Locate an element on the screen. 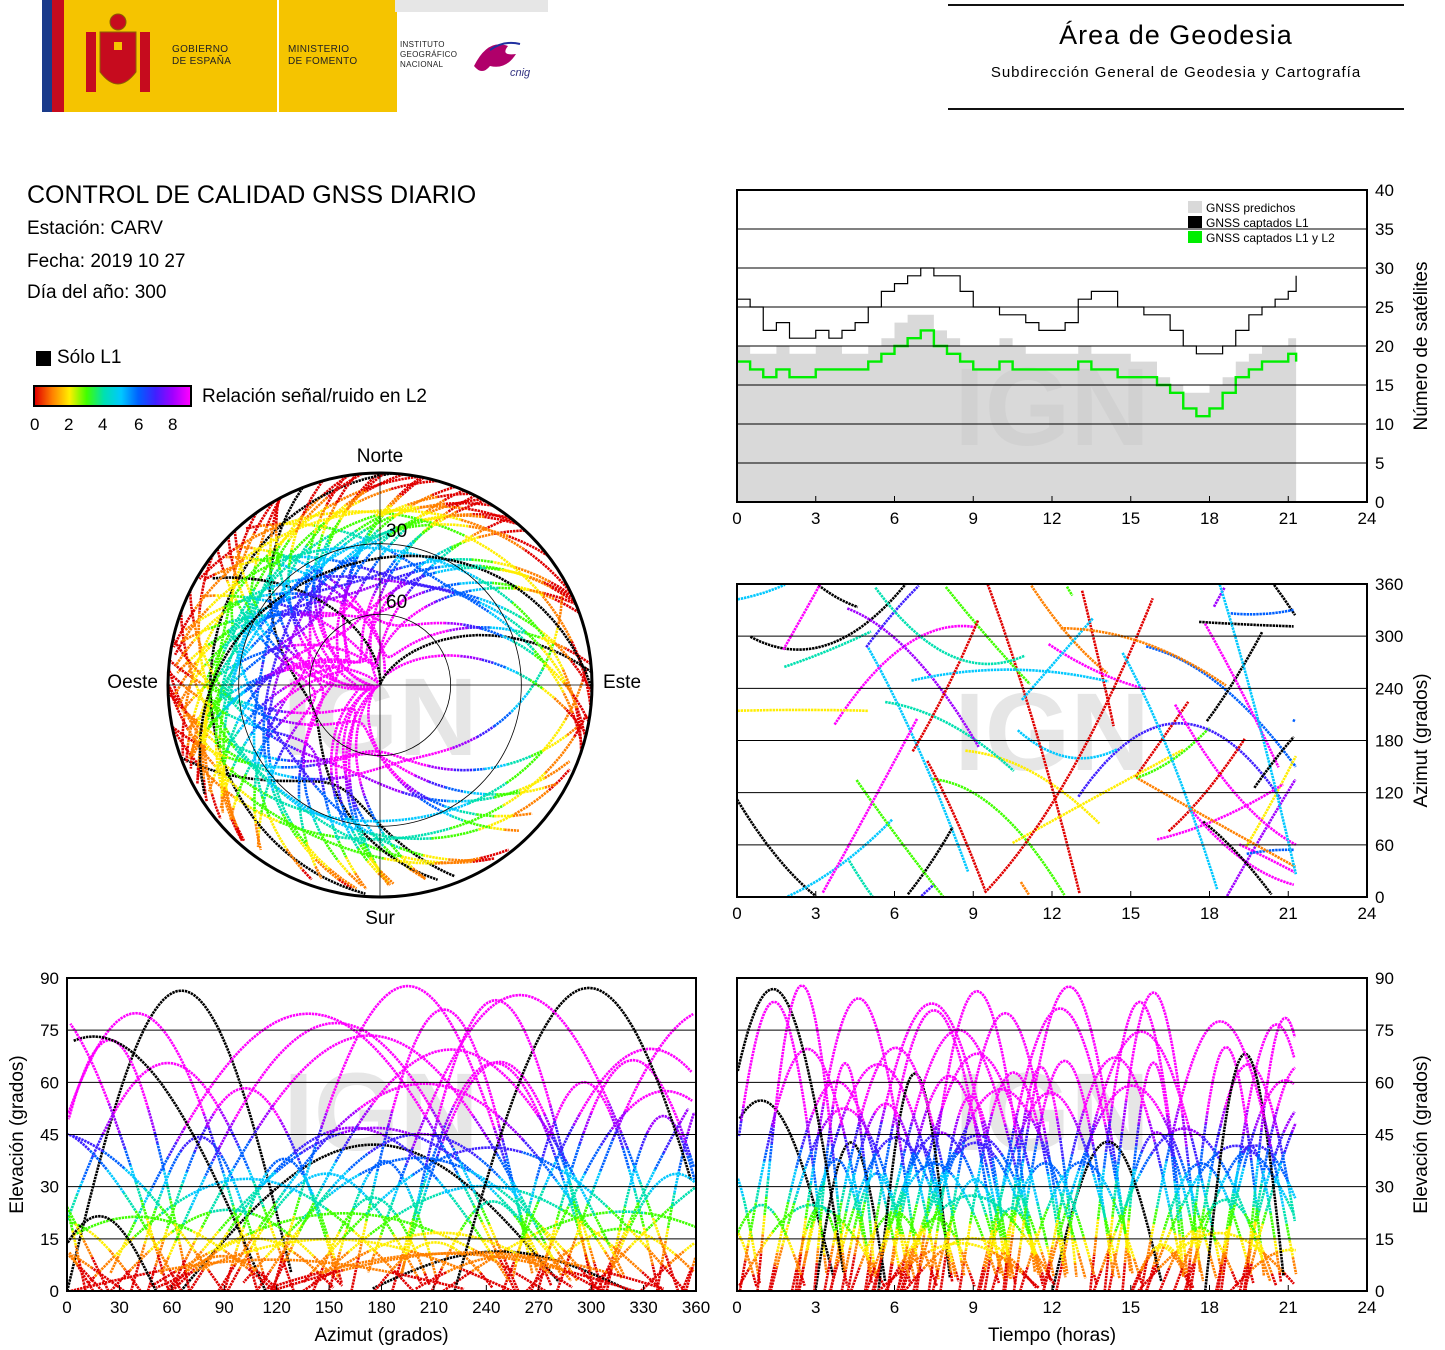 This screenshot has width=1445, height=1350. y-axis-title: Número de satélites is located at coordinates (1421, 346).